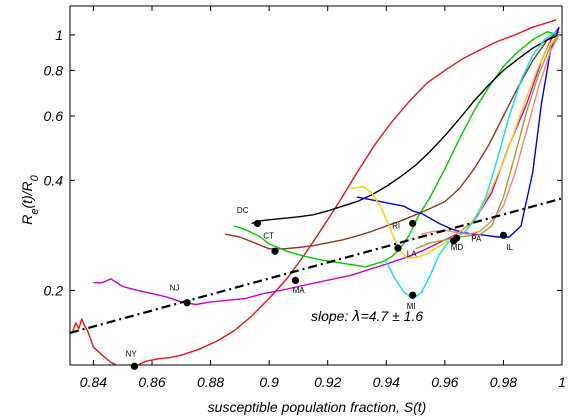 This screenshot has height=420, width=570. I want to click on state-label-il: IL, so click(509, 247).